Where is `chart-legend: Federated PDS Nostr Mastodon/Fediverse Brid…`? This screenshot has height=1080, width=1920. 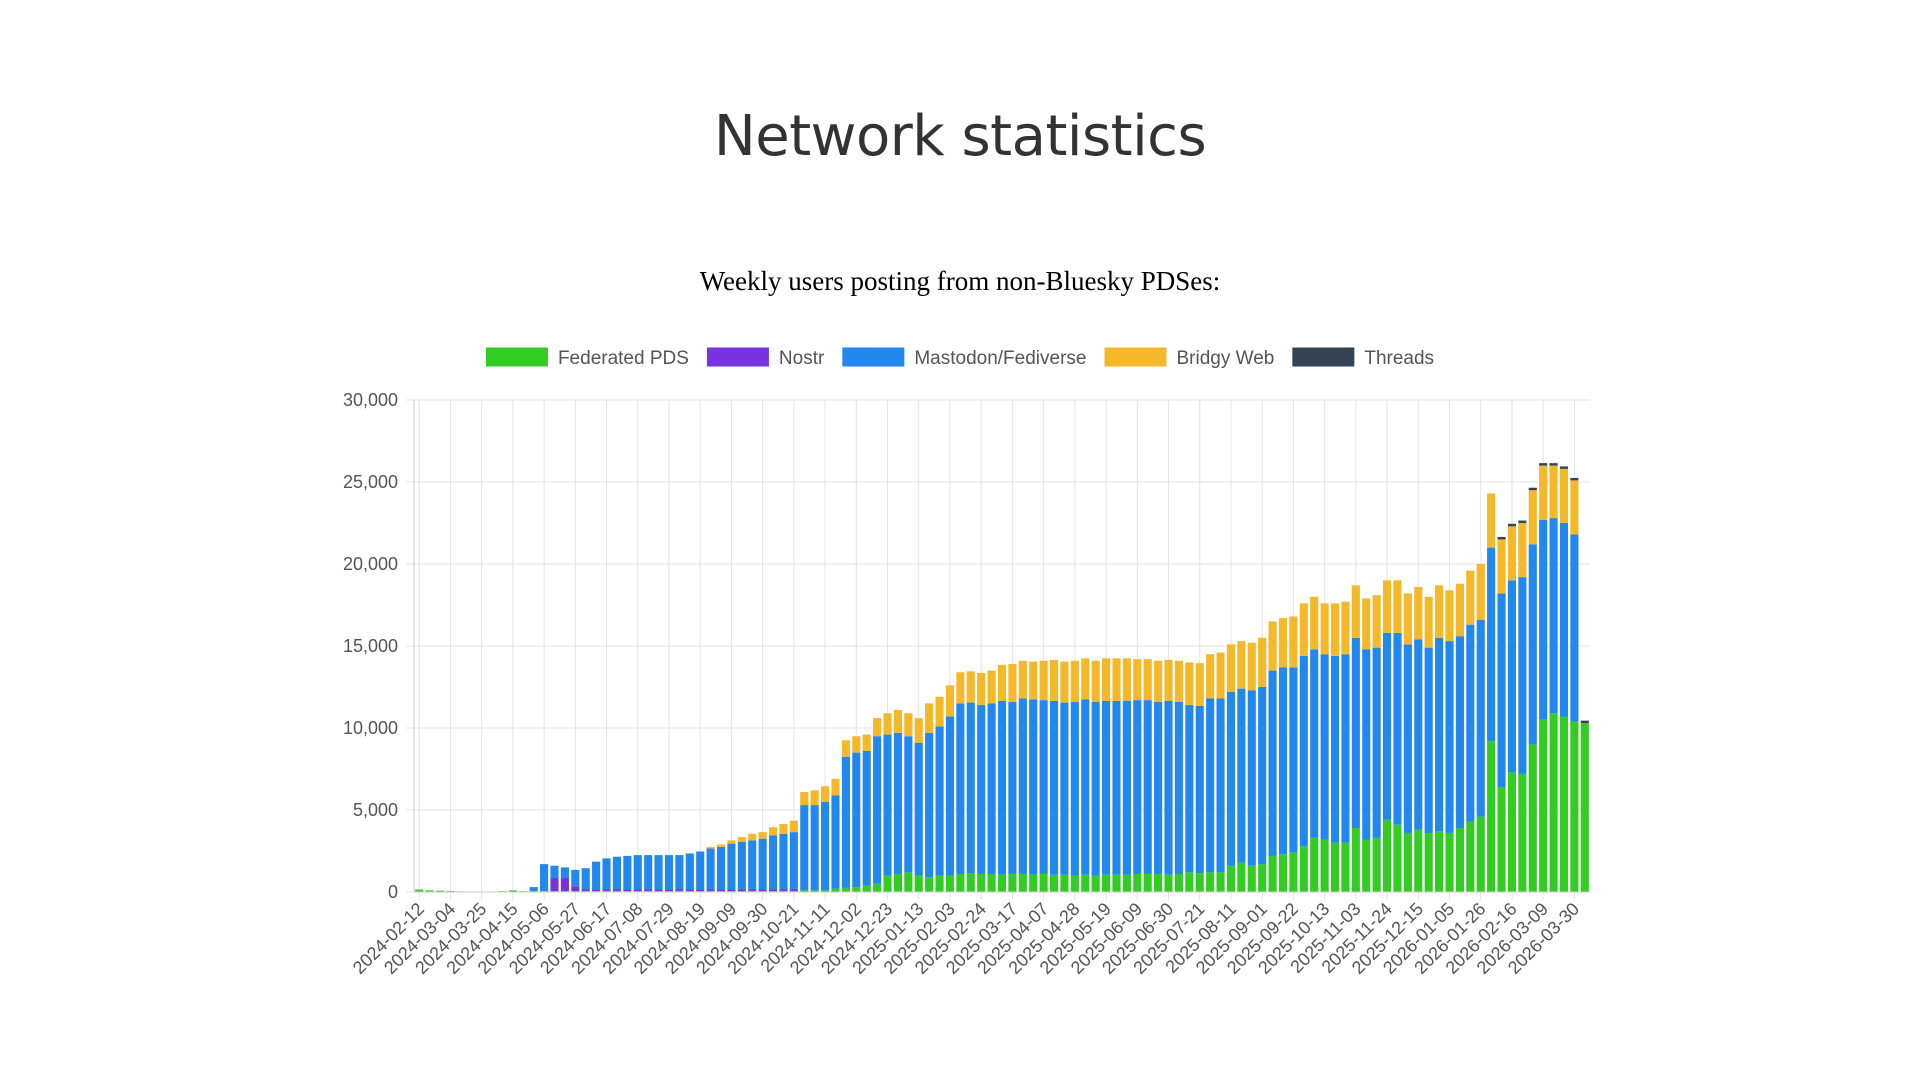 chart-legend: Federated PDS Nostr Mastodon/Fediverse Brid… is located at coordinates (959, 358).